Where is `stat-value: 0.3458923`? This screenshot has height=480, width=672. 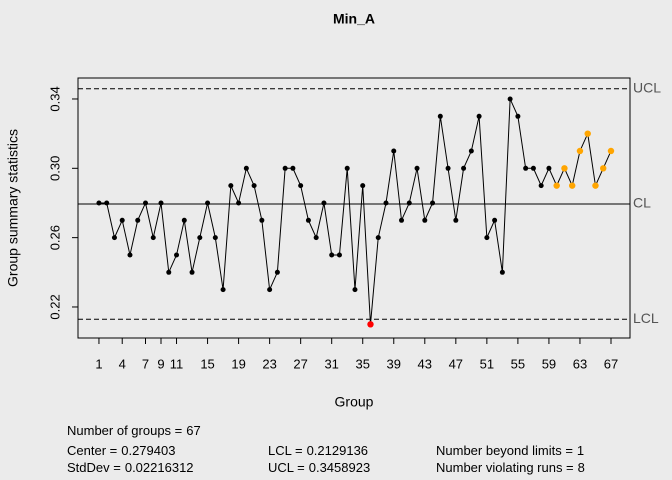
stat-value: 0.3458923 is located at coordinates (339, 467).